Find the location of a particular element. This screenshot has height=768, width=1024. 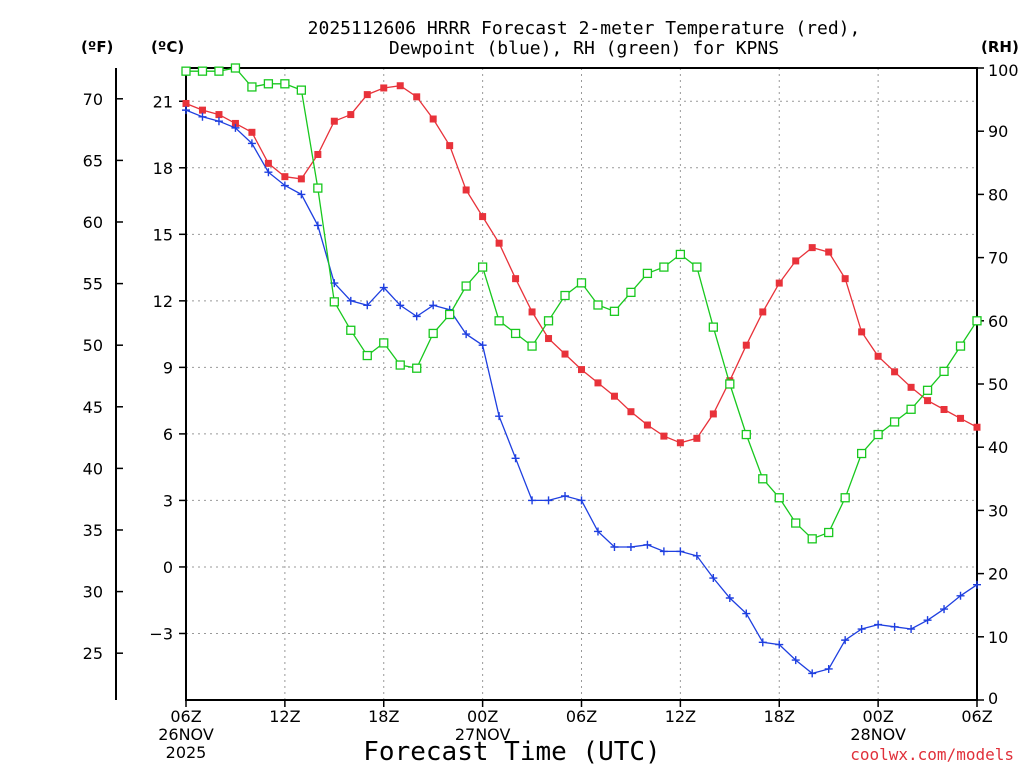

fahrenheit-unit-label: (ºF) is located at coordinates (97, 47).